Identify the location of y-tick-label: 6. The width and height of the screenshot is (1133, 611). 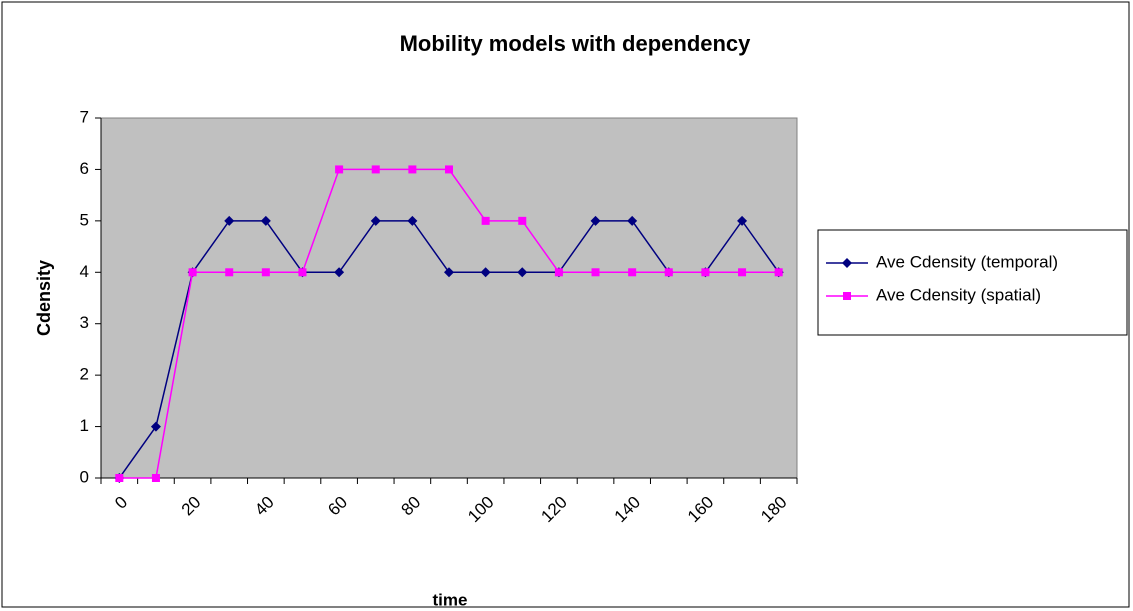
(84, 168).